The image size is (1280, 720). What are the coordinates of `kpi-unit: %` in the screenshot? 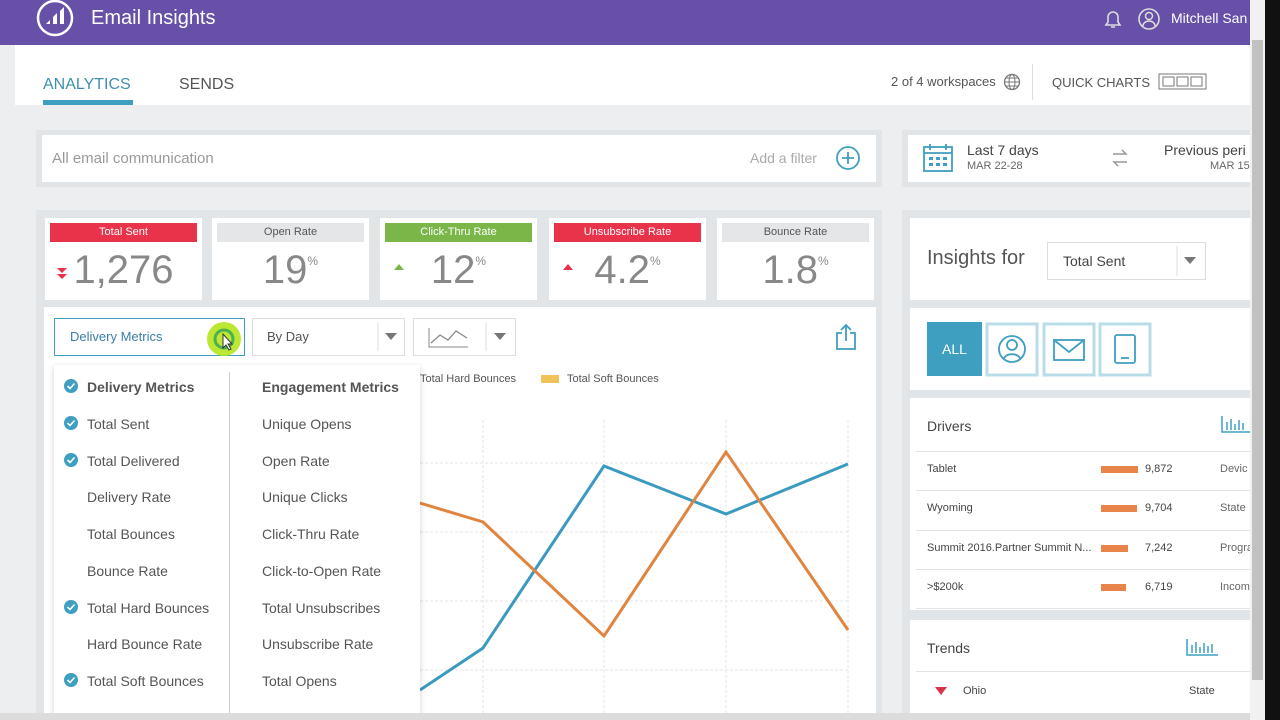 It's located at (655, 261).